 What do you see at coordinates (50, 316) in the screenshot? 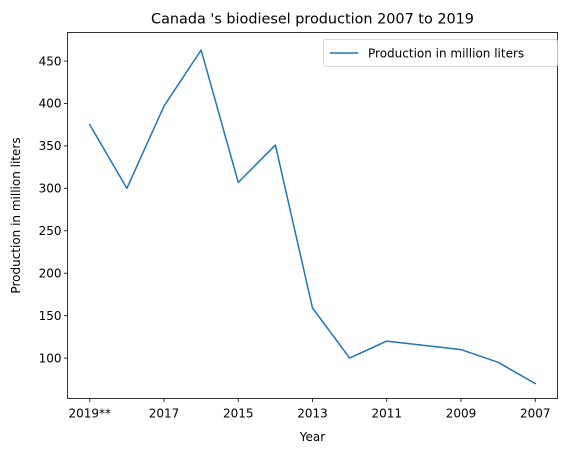
I see `y-tick-label: 150` at bounding box center [50, 316].